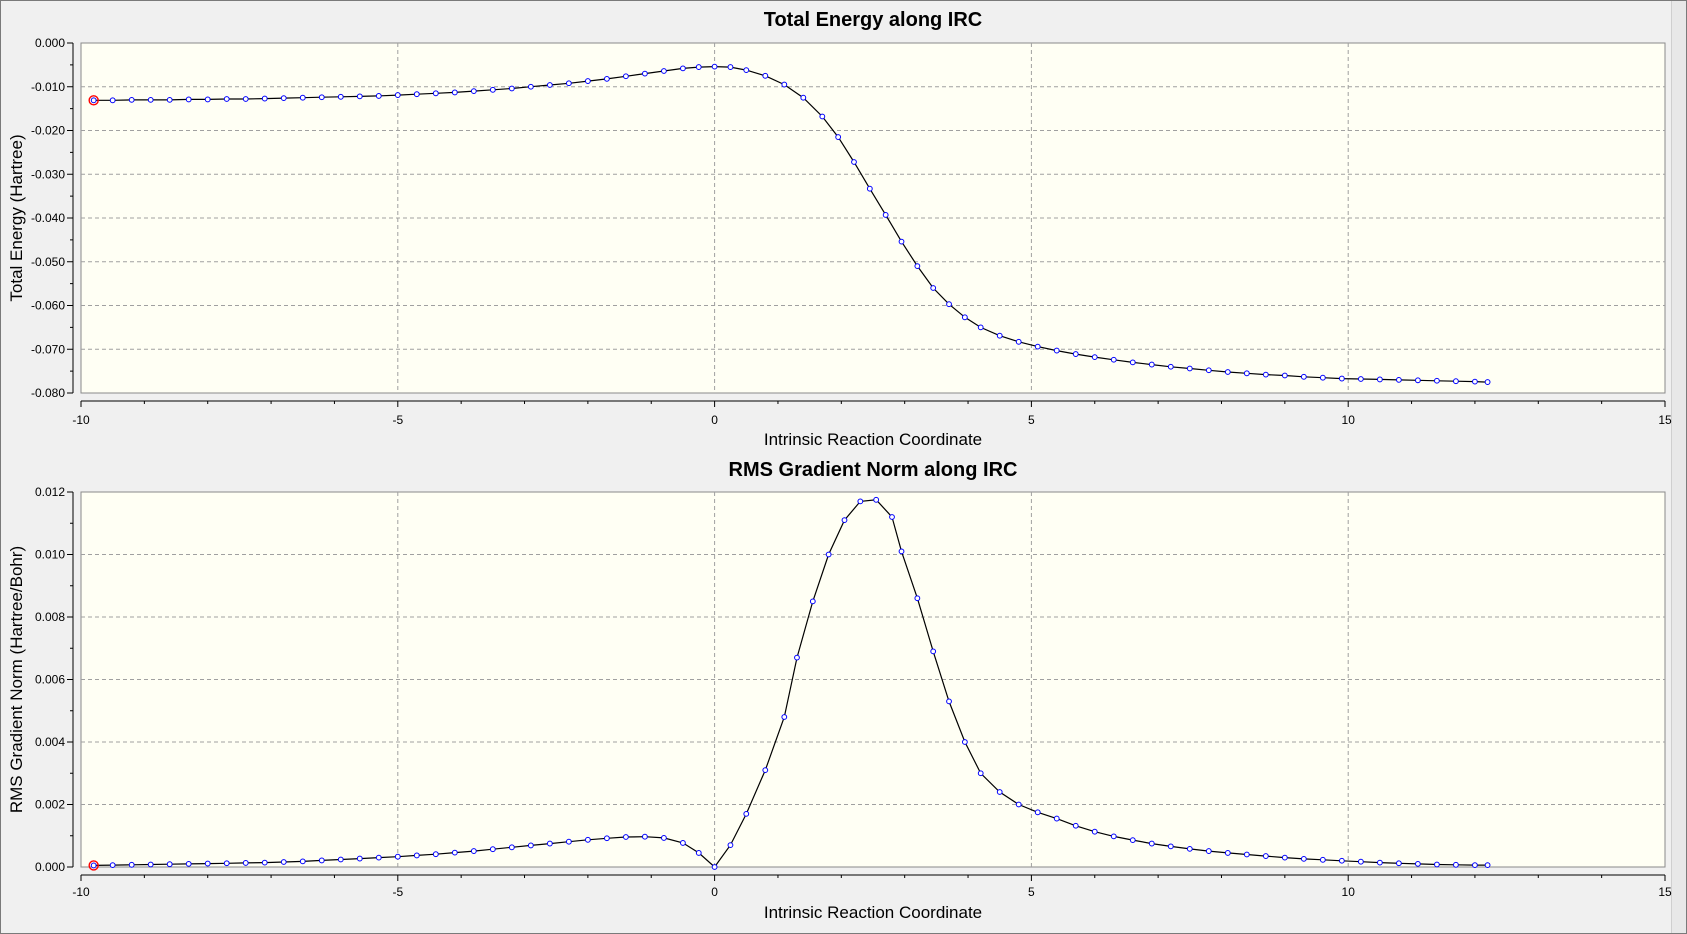 The height and width of the screenshot is (934, 1687). I want to click on y-tick-label: 0.008, so click(50, 617).